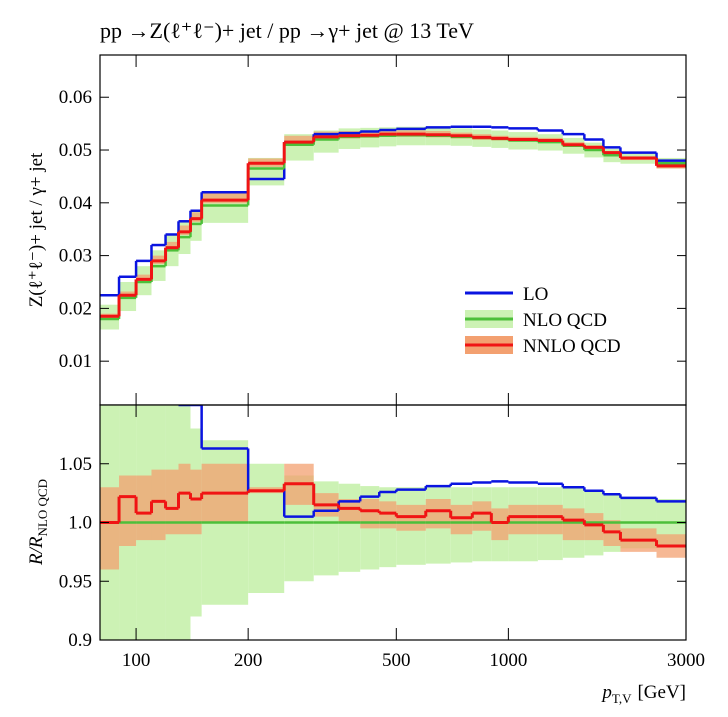 The width and height of the screenshot is (728, 717). Describe the element at coordinates (36, 551) in the screenshot. I see `y-axis-label-main: R/R` at that location.